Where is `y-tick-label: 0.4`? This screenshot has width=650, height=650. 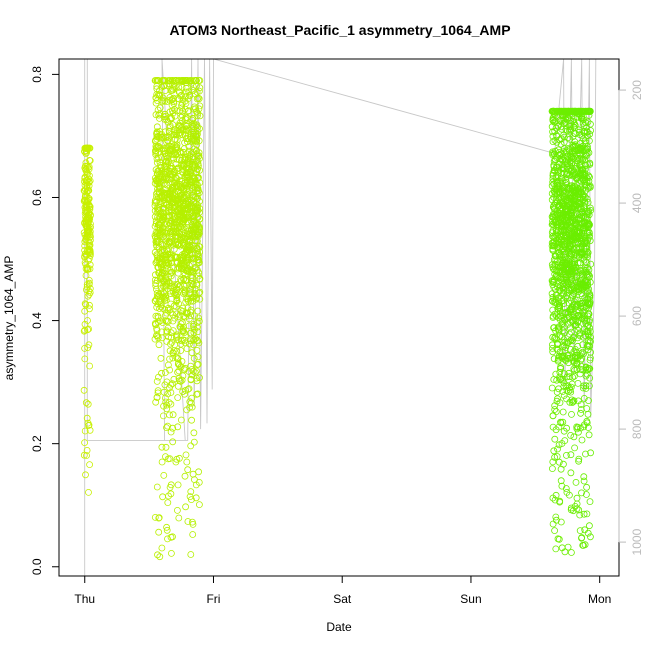 y-tick-label: 0.4 is located at coordinates (37, 320).